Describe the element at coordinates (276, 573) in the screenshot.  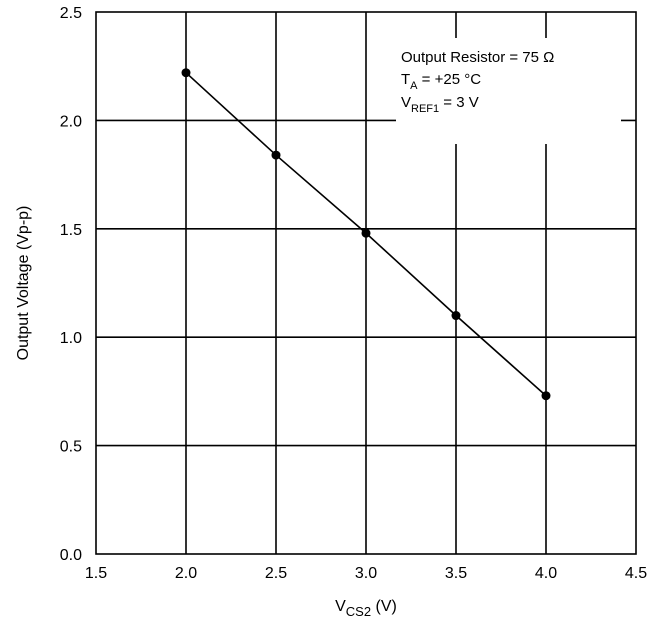
I see `x-tick-label: 2.5` at that location.